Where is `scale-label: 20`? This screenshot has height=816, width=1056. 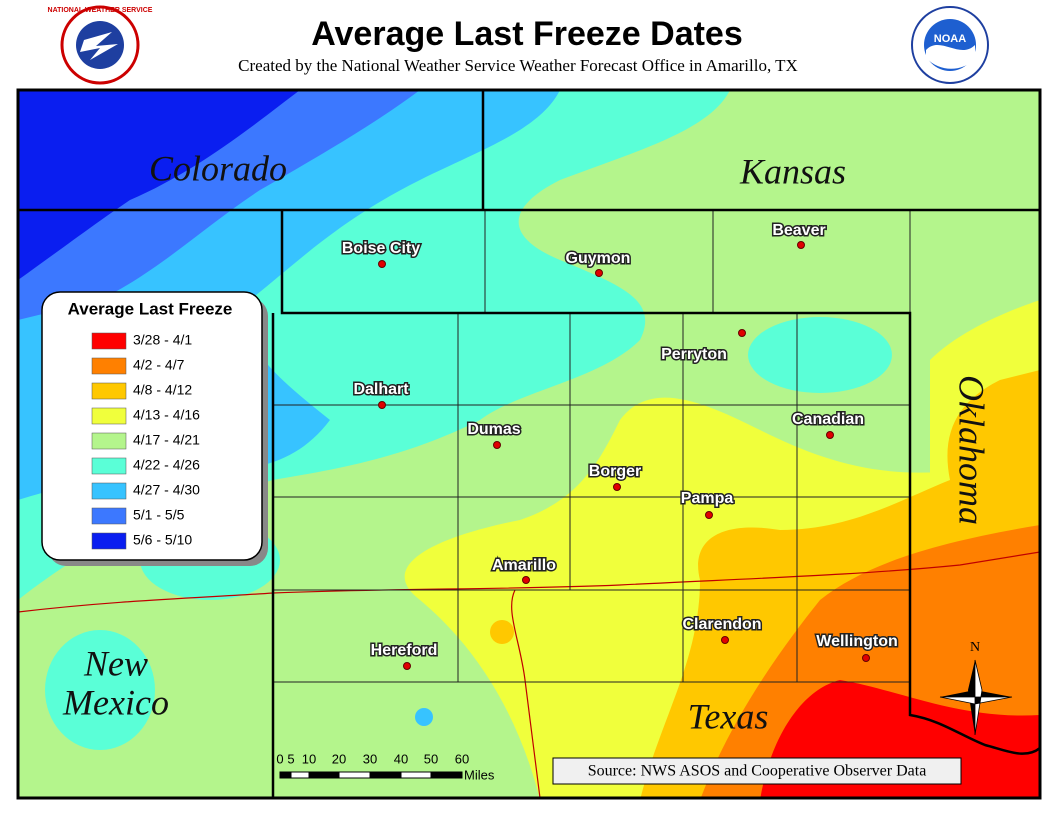
scale-label: 20 is located at coordinates (339, 758).